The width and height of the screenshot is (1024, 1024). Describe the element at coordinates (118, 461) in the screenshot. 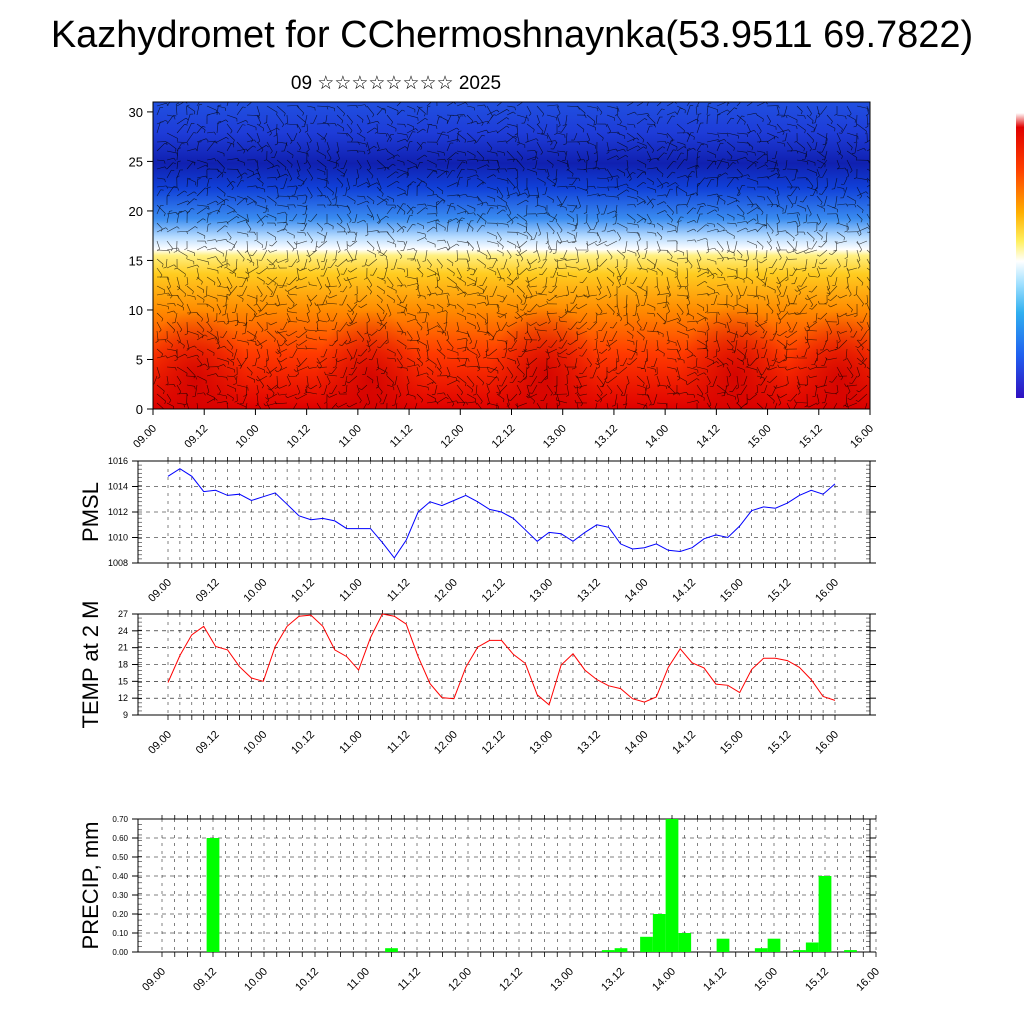

I see `pmsl-y-label: 1016` at that location.